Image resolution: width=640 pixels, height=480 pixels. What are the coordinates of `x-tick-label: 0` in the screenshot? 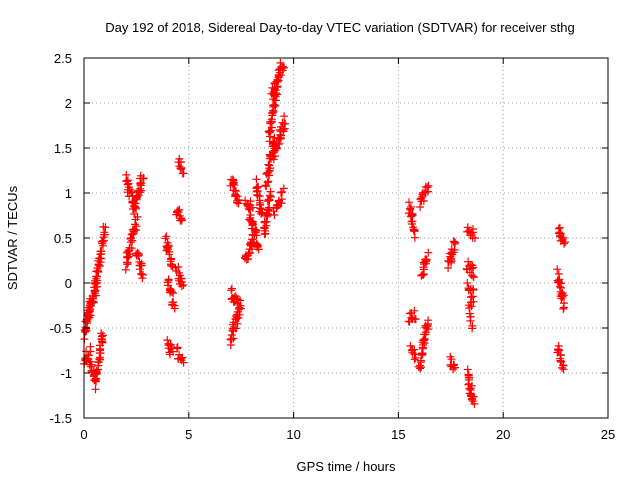 It's located at (83, 434).